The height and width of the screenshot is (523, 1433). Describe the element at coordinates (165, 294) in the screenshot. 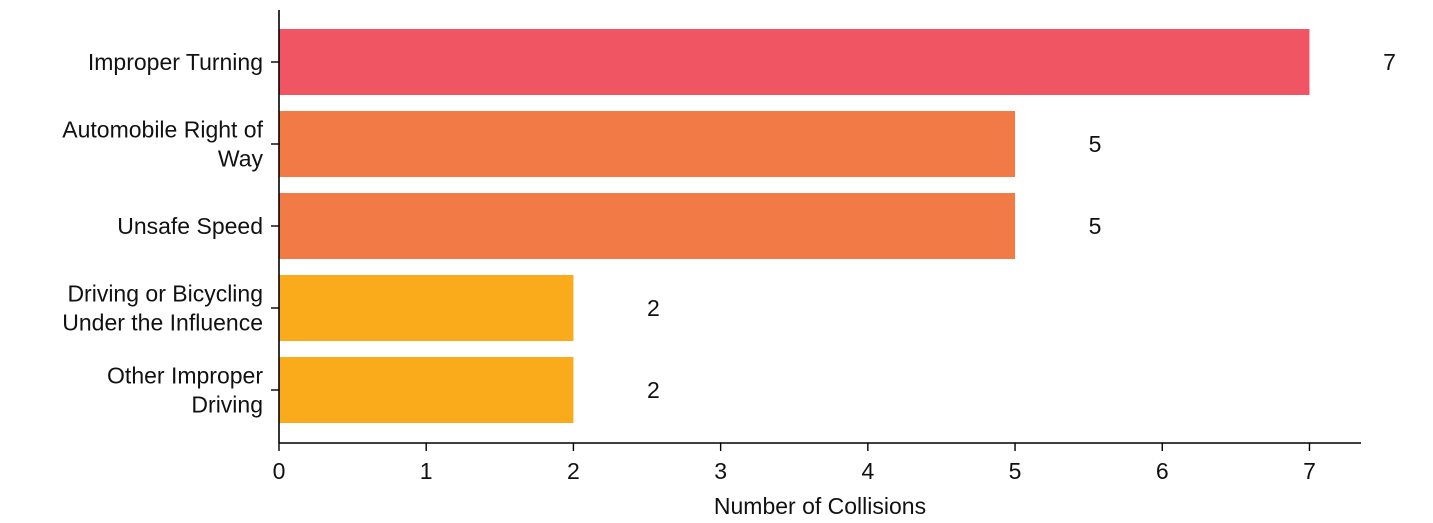

I see `category-label-3-line-0: Driving or Bicycling` at that location.